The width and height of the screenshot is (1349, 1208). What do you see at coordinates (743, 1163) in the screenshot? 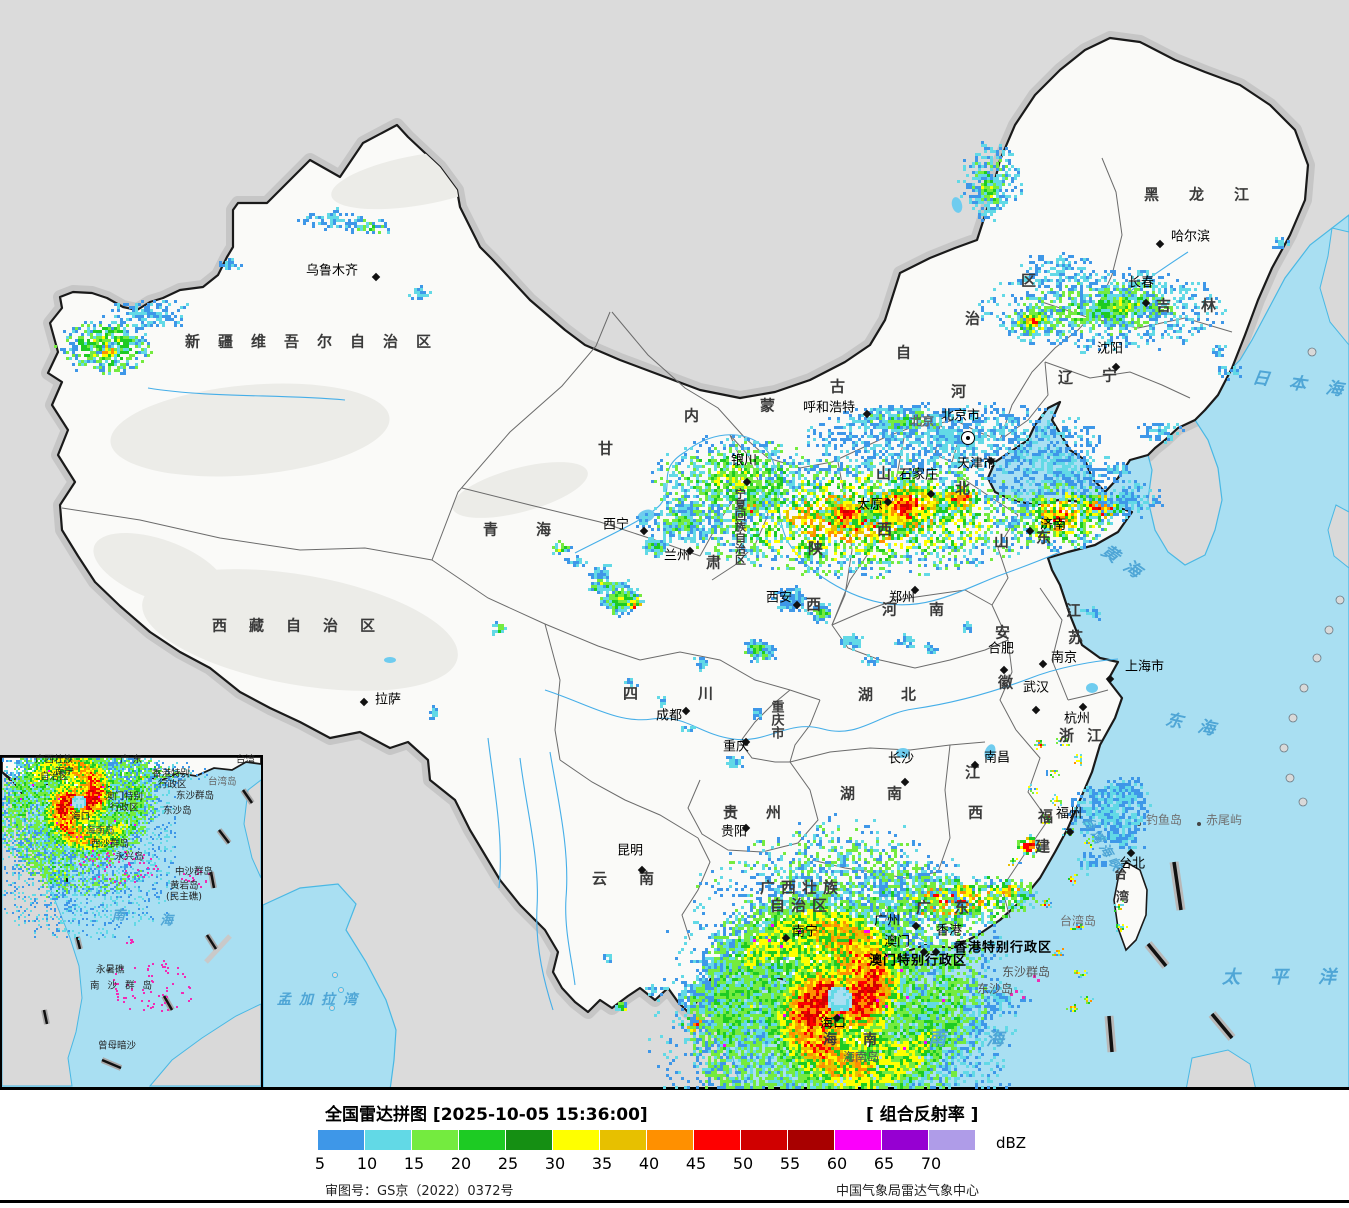
I see `dbz-tick: 50` at bounding box center [743, 1163].